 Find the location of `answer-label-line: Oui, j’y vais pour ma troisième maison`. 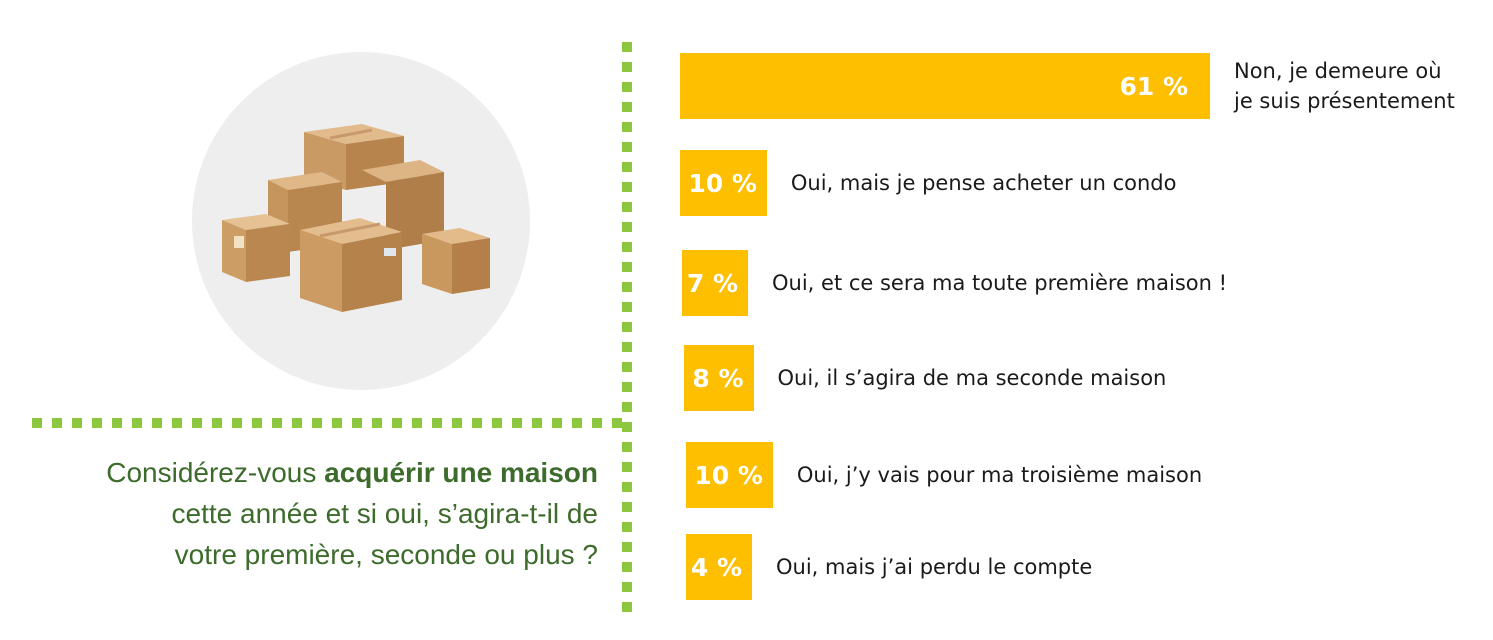

answer-label-line: Oui, j’y vais pour ma troisième maison is located at coordinates (999, 475).